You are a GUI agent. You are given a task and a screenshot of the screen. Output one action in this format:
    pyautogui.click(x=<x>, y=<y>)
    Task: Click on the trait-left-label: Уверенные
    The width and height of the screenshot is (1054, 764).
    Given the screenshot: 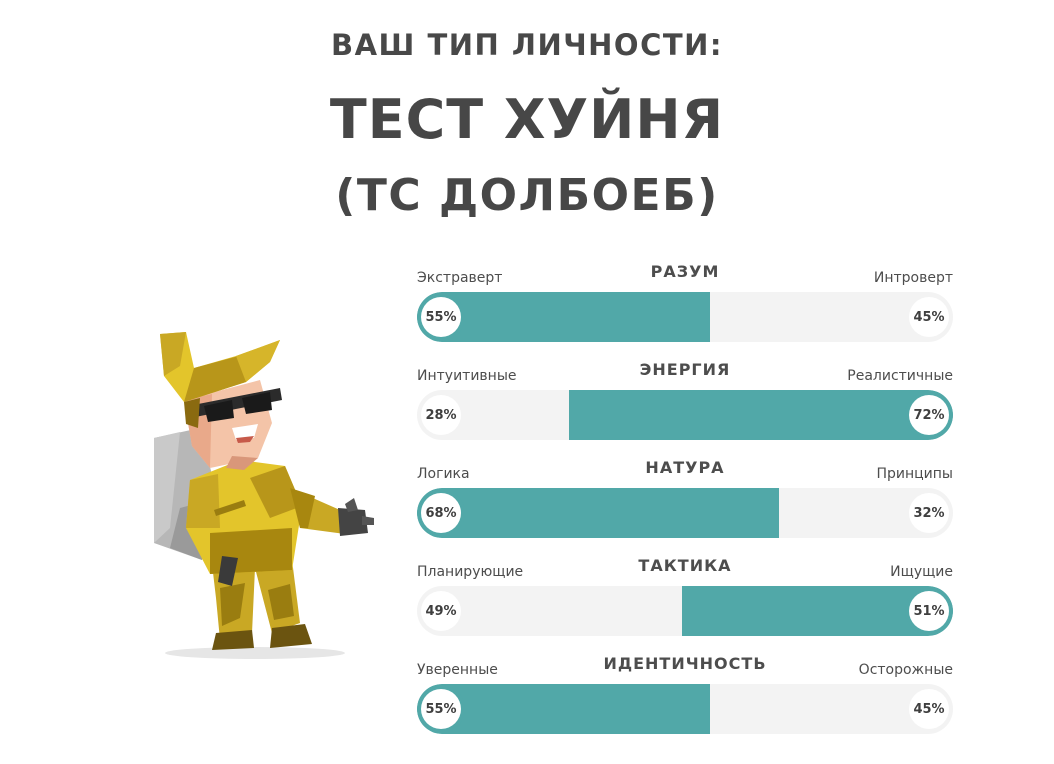 What is the action you would take?
    pyautogui.click(x=457, y=670)
    